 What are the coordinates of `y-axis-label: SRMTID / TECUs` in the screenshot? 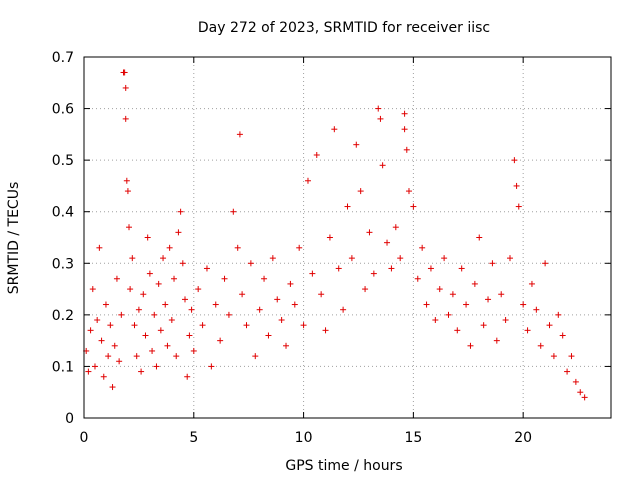 It's located at (14, 238).